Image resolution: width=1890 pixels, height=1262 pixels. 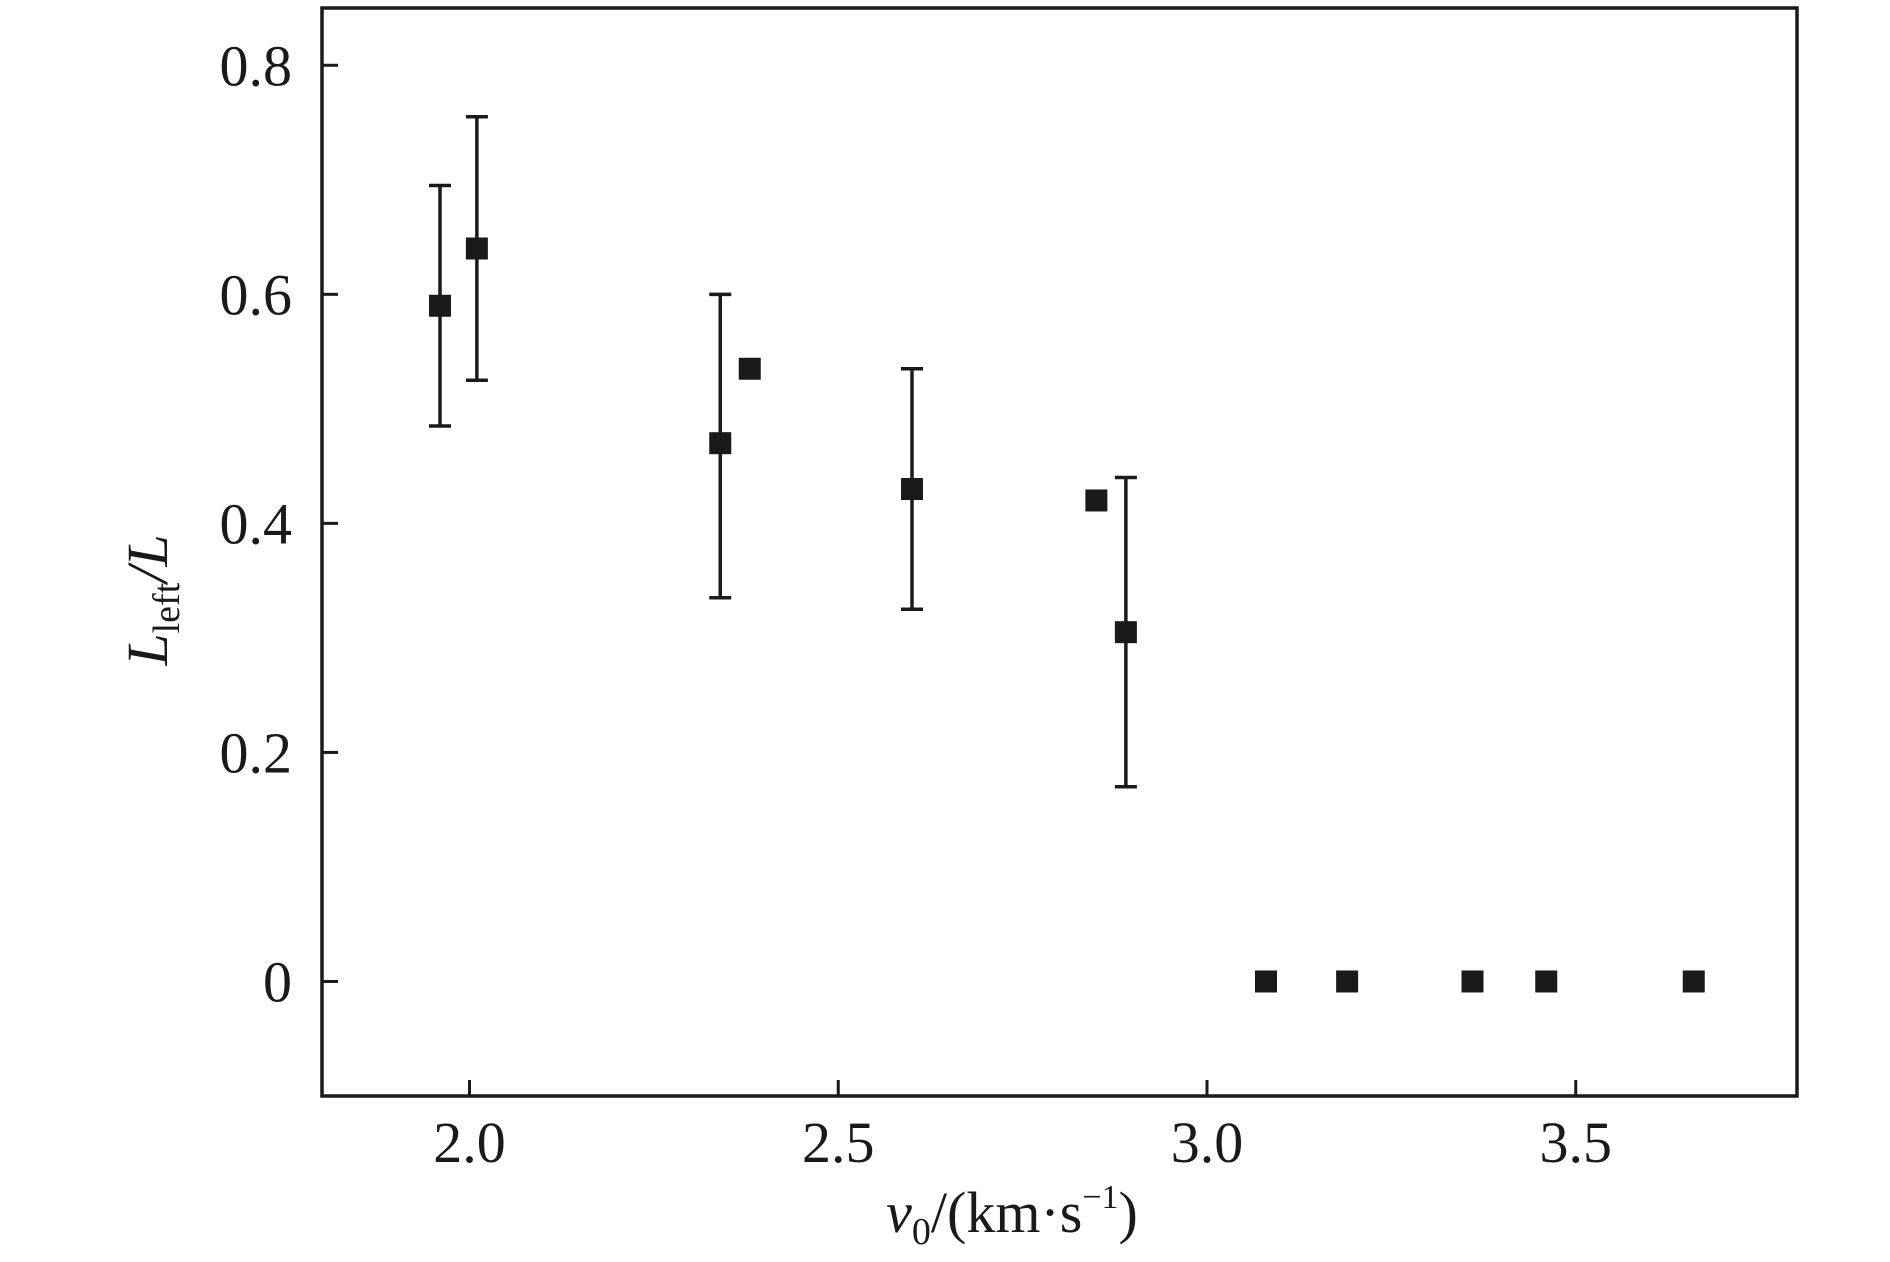 What do you see at coordinates (147, 559) in the screenshot?
I see `y-axis-title-tail: /L` at bounding box center [147, 559].